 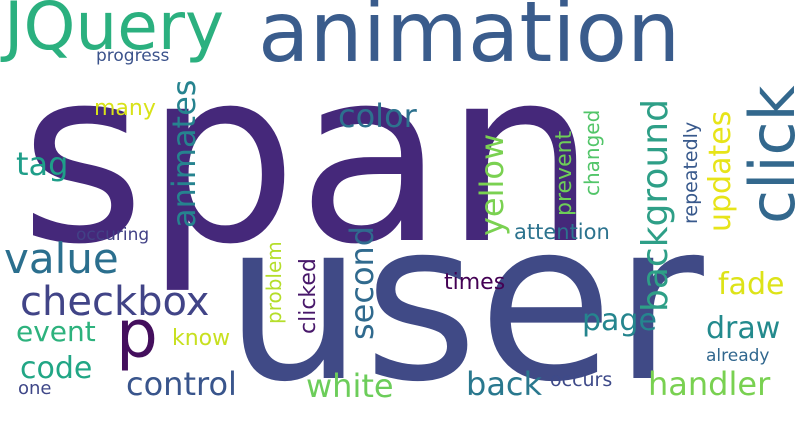 I want to click on word-clicked: clicked, so click(x=308, y=296).